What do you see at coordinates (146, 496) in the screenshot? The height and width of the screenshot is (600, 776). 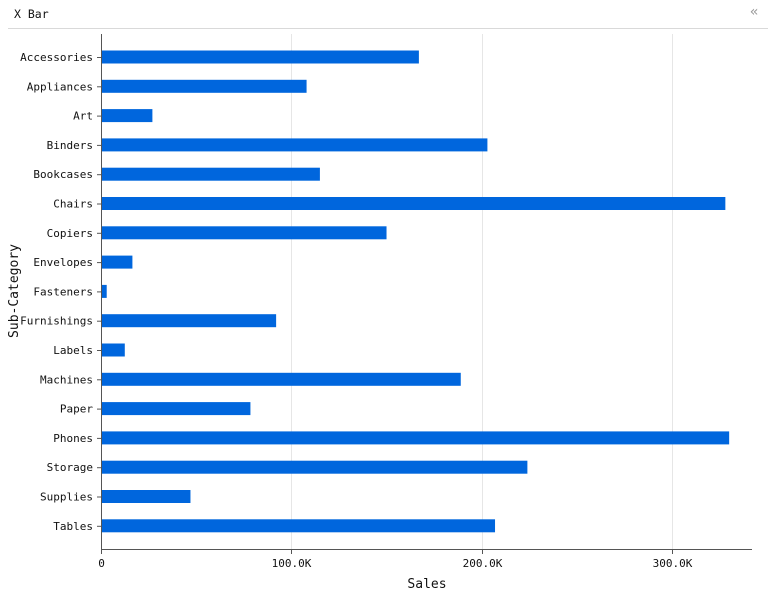 I see `bar-supplies` at bounding box center [146, 496].